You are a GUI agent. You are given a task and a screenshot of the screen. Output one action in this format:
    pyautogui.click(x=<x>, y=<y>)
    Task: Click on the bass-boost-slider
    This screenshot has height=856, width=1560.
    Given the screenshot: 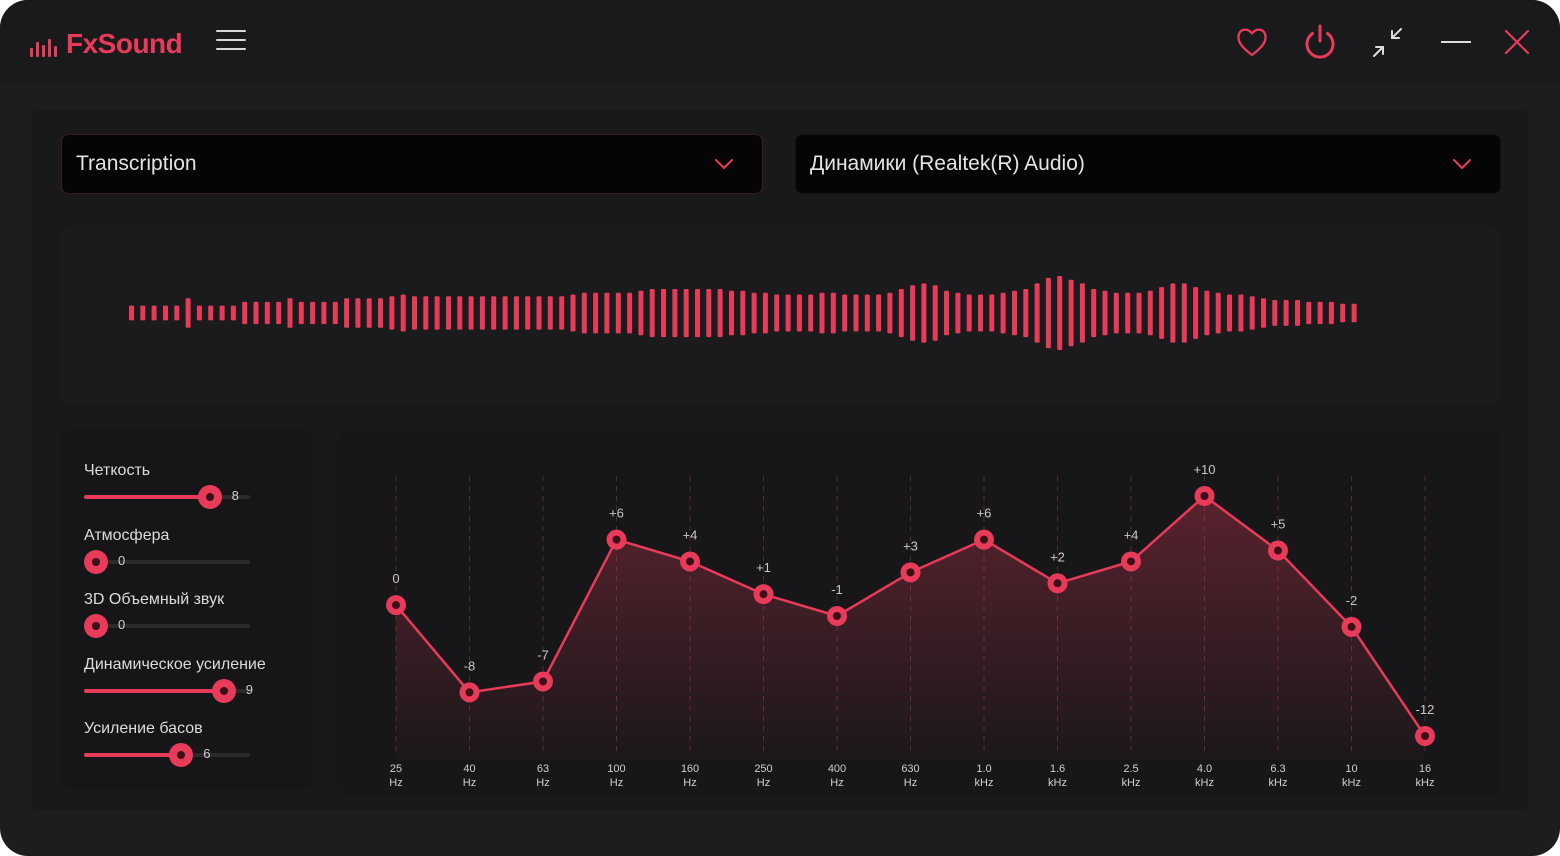 What is the action you would take?
    pyautogui.click(x=168, y=755)
    